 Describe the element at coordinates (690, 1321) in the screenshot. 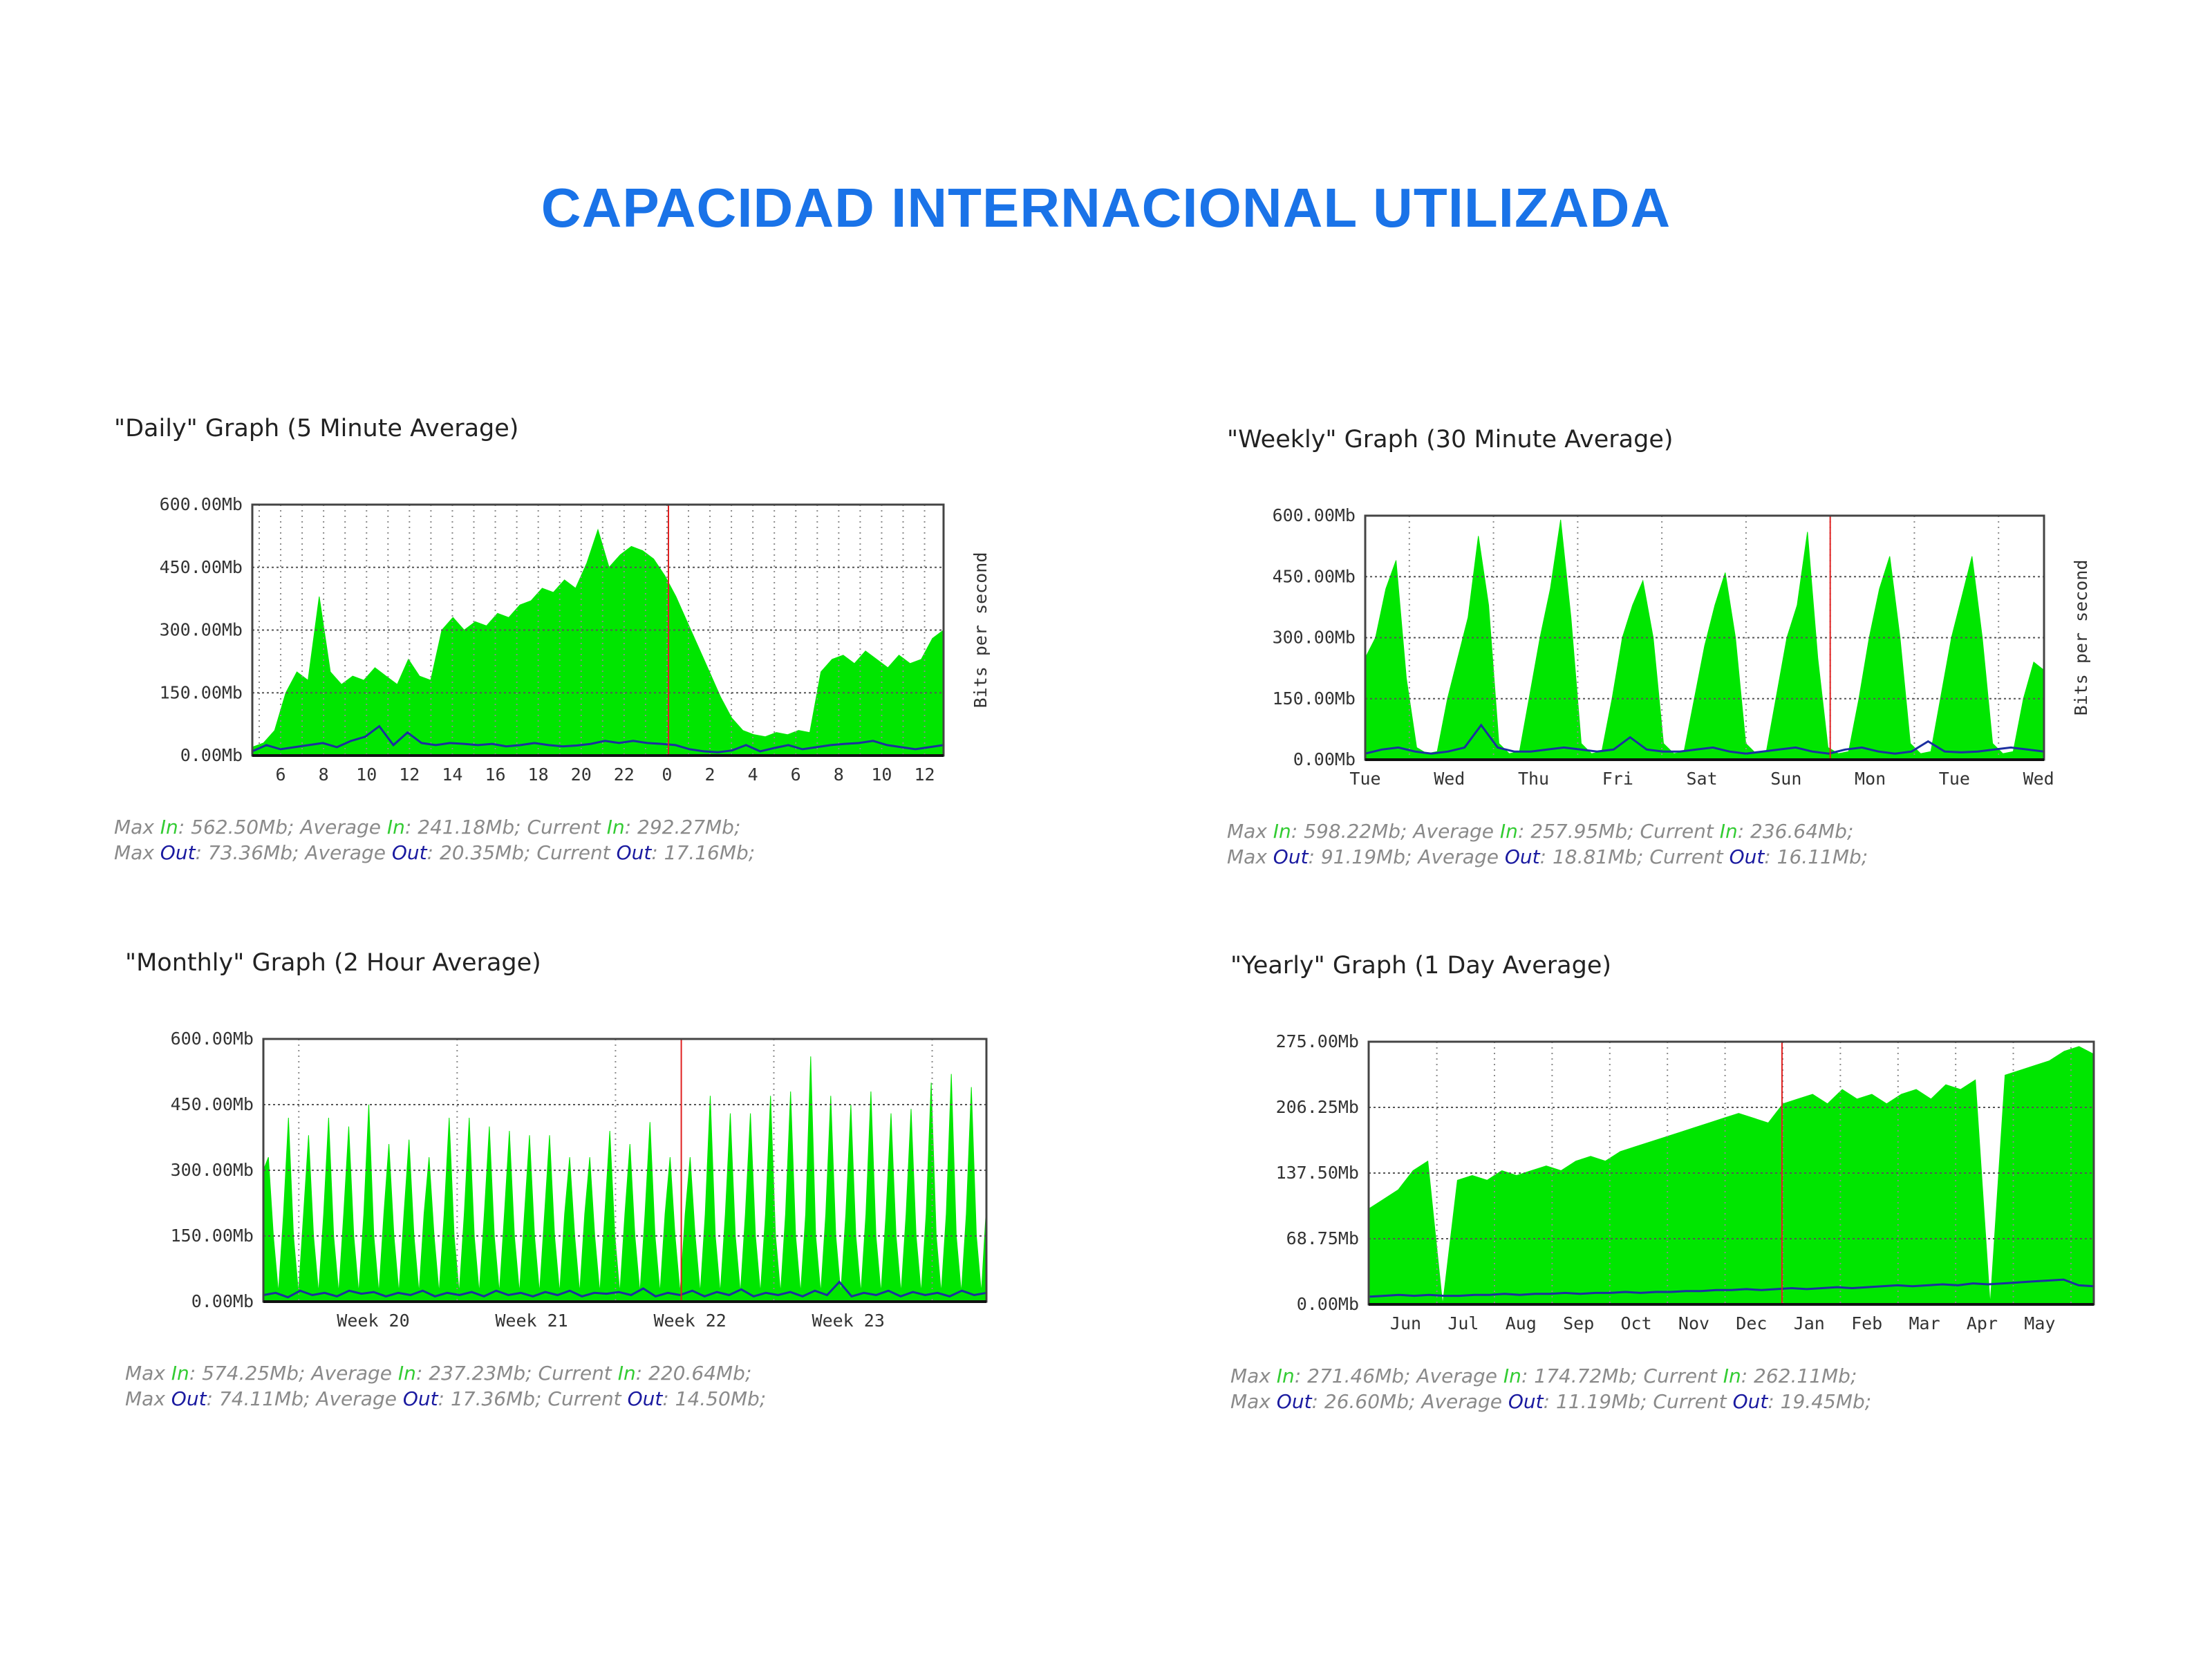

I see `x-tick-label: Week 22` at that location.